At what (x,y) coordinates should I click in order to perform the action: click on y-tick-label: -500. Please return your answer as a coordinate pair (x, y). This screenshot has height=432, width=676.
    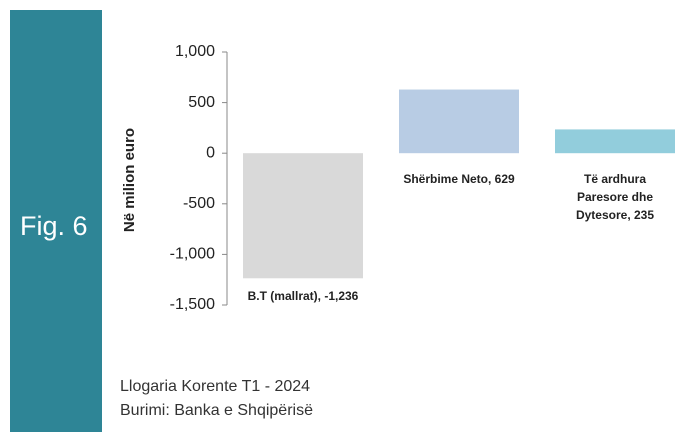
    Looking at the image, I should click on (199, 203).